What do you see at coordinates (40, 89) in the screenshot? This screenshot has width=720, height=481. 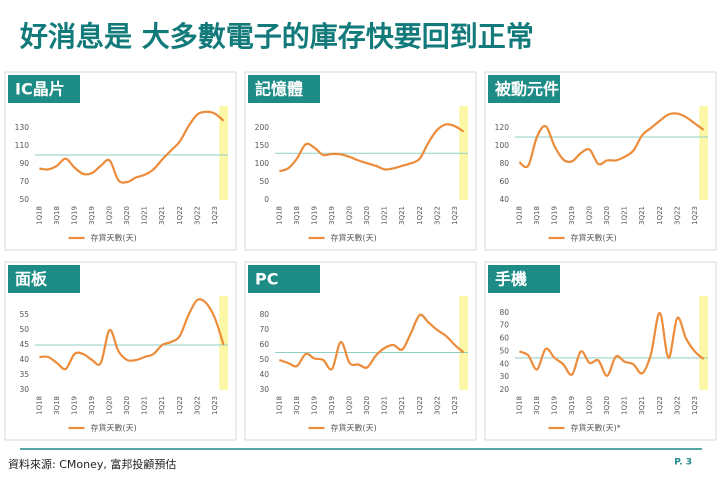 I see `panel-title: IC晶片` at bounding box center [40, 89].